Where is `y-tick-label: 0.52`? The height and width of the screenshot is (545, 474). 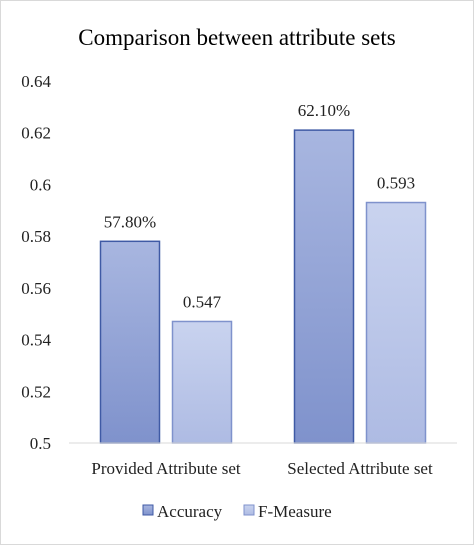 y-tick-label: 0.52 is located at coordinates (36, 391).